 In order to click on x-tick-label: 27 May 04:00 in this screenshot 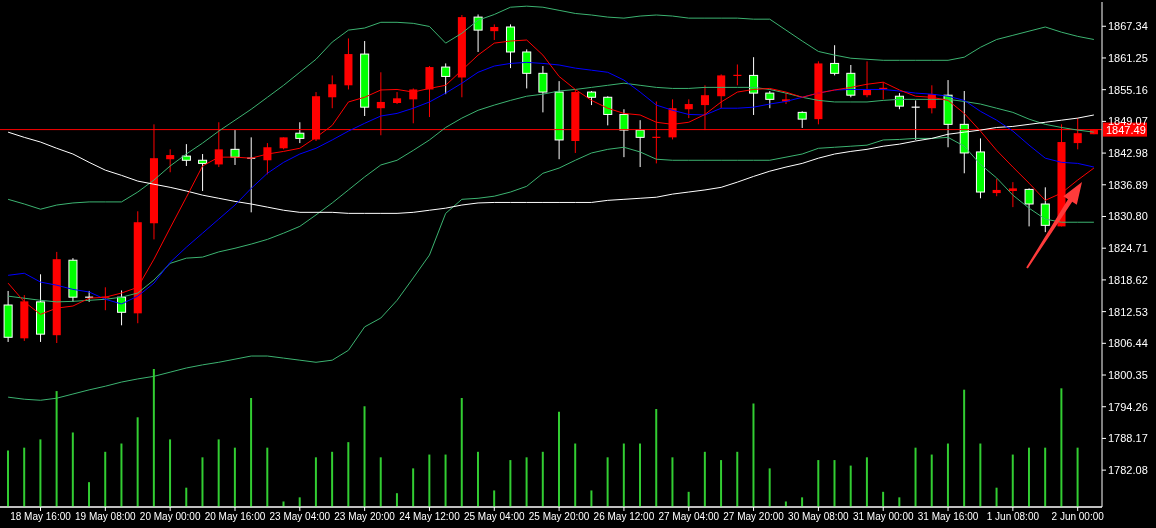, I will do `click(689, 517)`.